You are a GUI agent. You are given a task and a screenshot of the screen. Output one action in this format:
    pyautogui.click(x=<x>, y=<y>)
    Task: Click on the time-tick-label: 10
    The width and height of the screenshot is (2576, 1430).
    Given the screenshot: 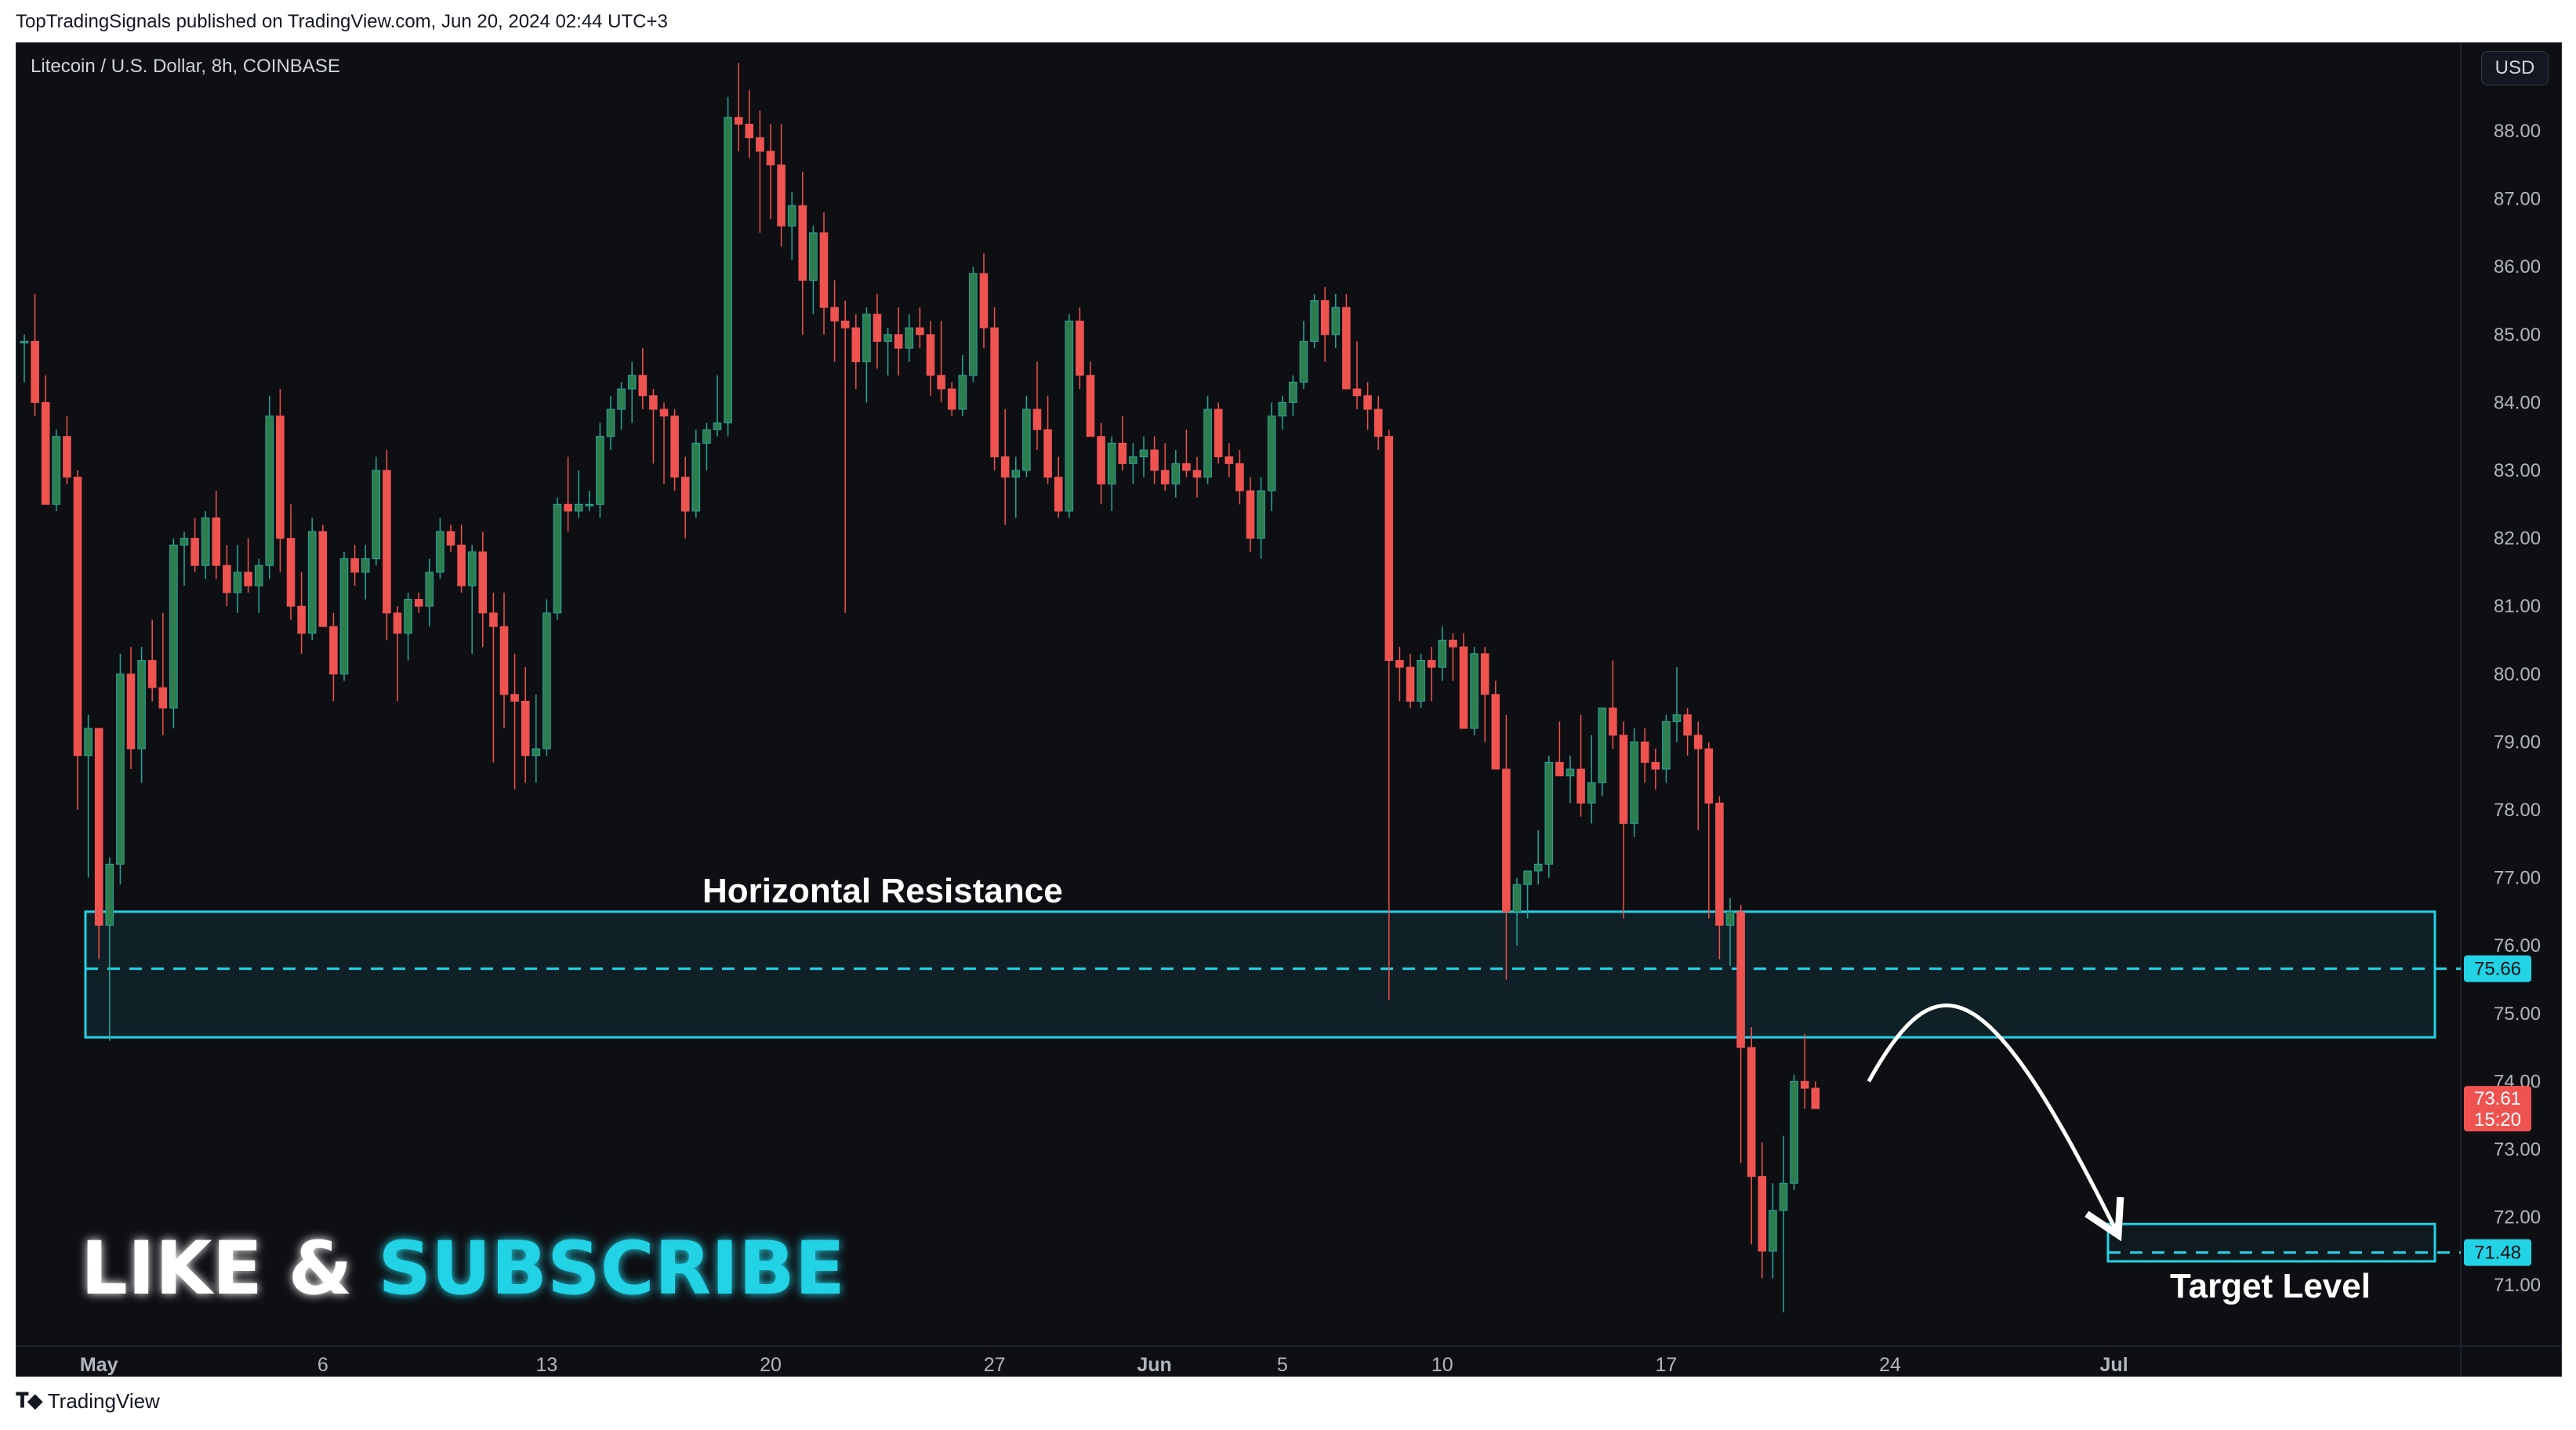 What is the action you would take?
    pyautogui.click(x=1442, y=1365)
    